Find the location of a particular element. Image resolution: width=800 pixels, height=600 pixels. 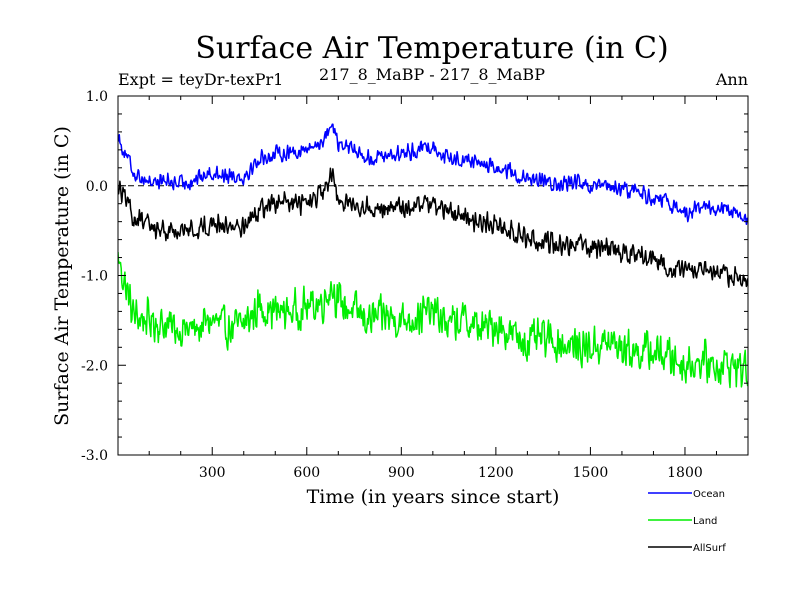

x-tick-label: 1800 is located at coordinates (685, 473).